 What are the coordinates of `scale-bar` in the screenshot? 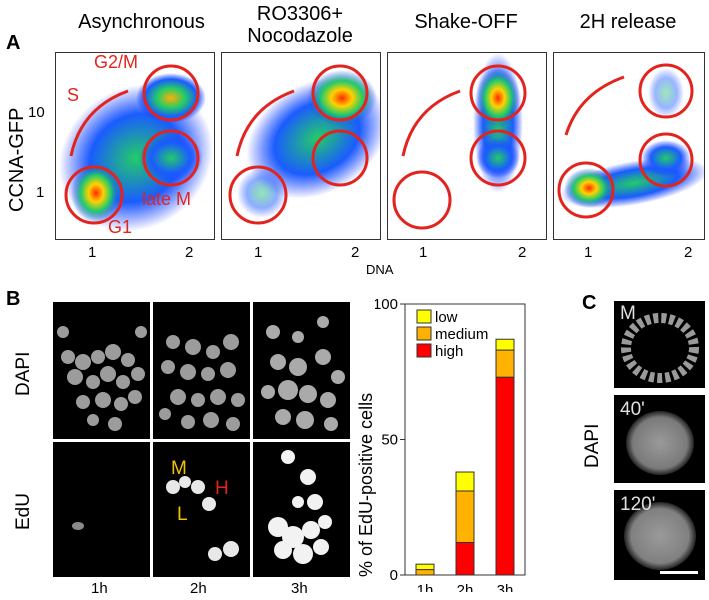 It's located at (679, 572).